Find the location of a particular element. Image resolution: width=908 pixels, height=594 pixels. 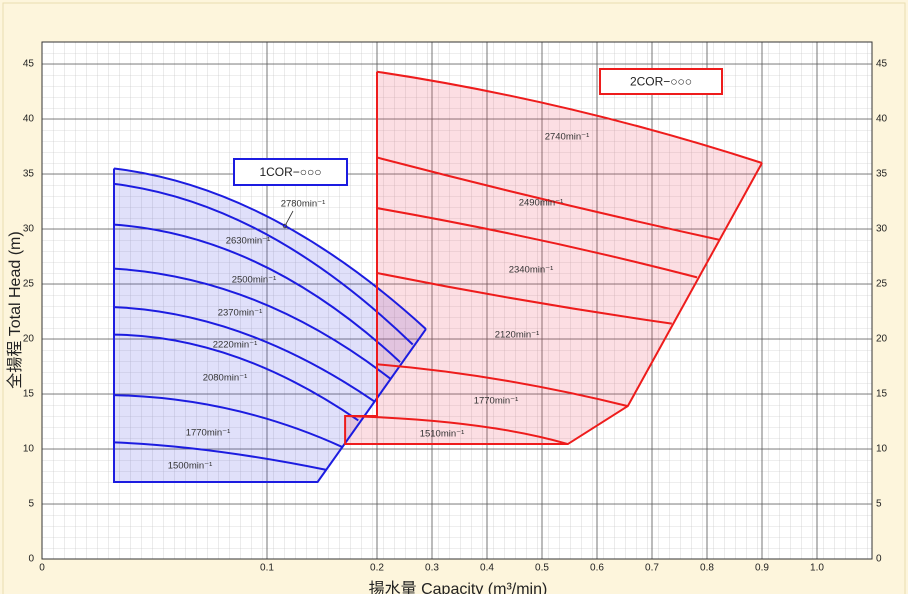

x-tick-label: 0.6 is located at coordinates (597, 568).